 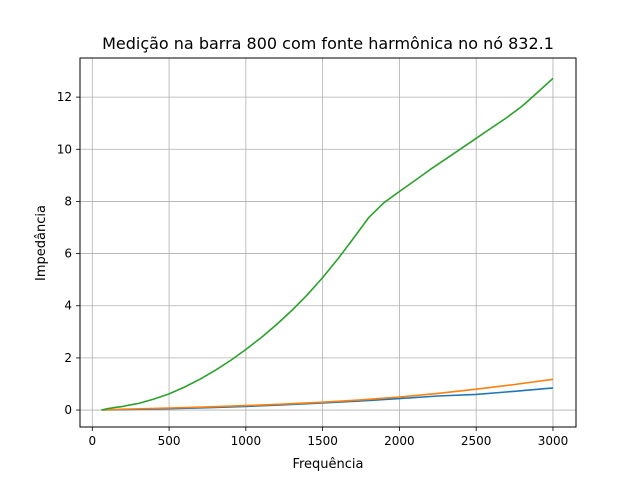 What do you see at coordinates (68, 358) in the screenshot?
I see `y-tick-label: 2` at bounding box center [68, 358].